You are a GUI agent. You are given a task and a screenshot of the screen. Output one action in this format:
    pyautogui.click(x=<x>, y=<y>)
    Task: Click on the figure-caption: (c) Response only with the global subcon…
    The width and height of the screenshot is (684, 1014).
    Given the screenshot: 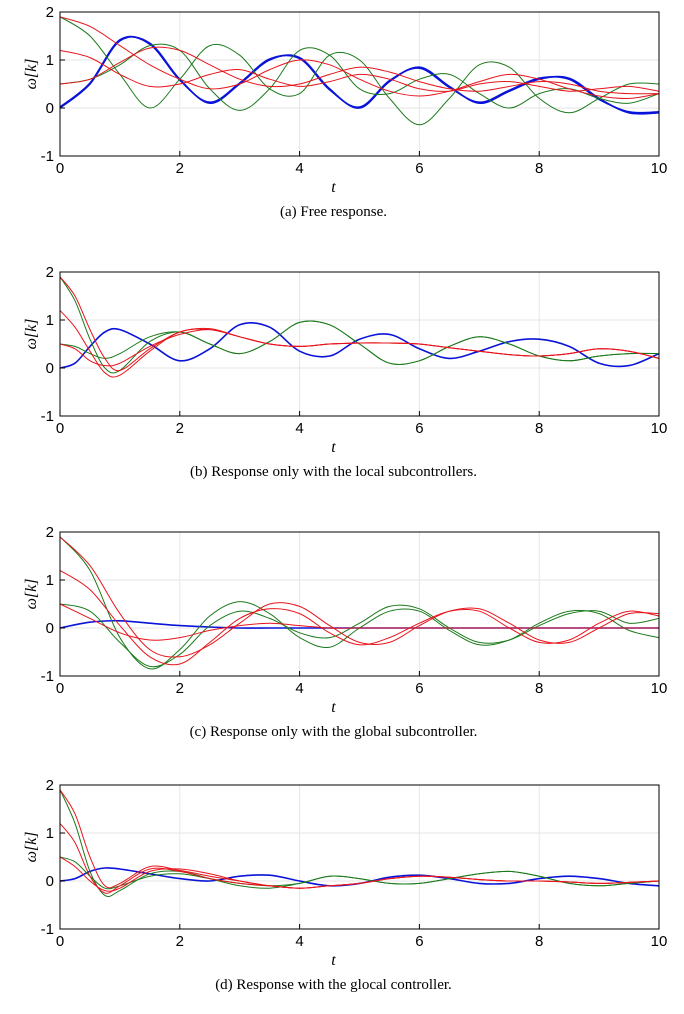 What is the action you would take?
    pyautogui.click(x=334, y=732)
    